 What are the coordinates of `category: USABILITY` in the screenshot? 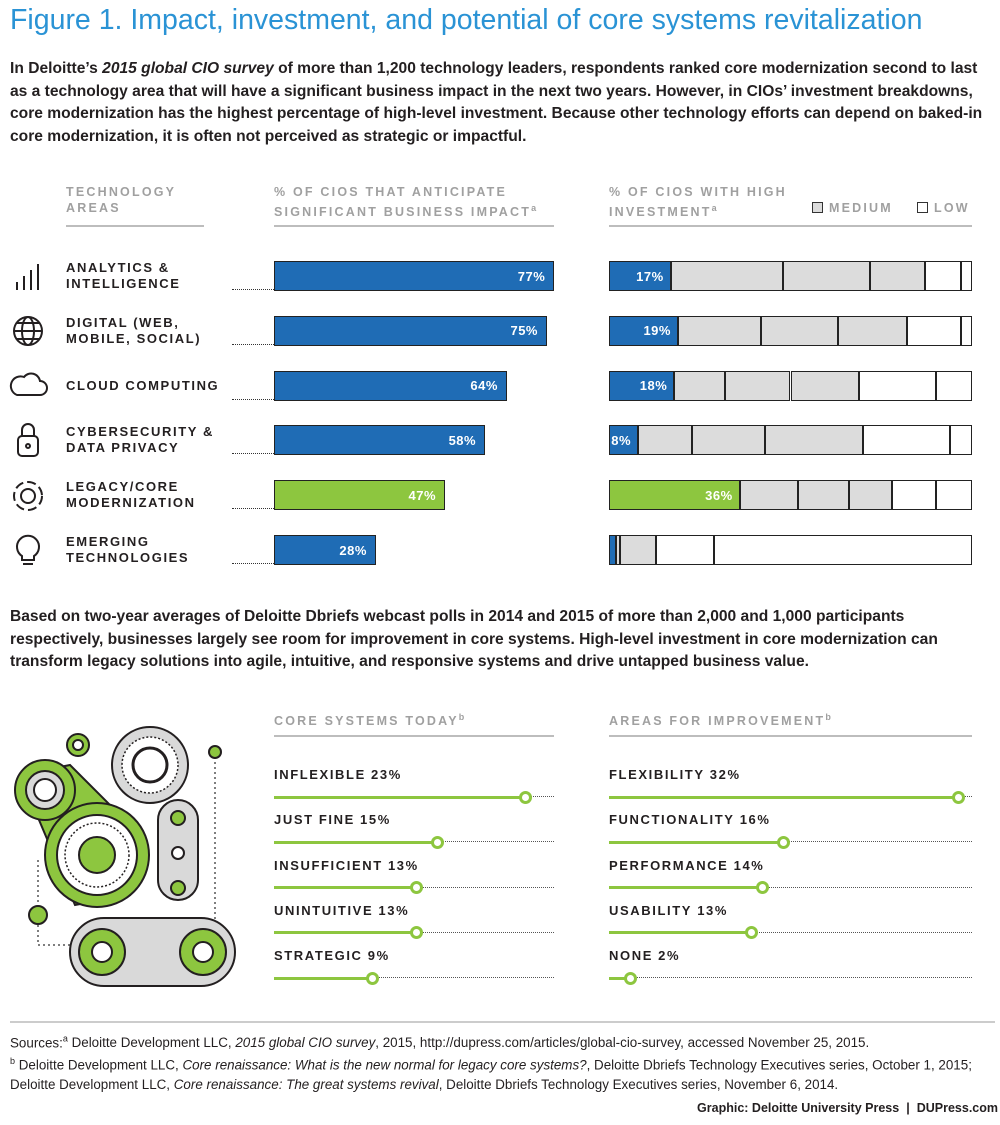 It's located at (651, 910).